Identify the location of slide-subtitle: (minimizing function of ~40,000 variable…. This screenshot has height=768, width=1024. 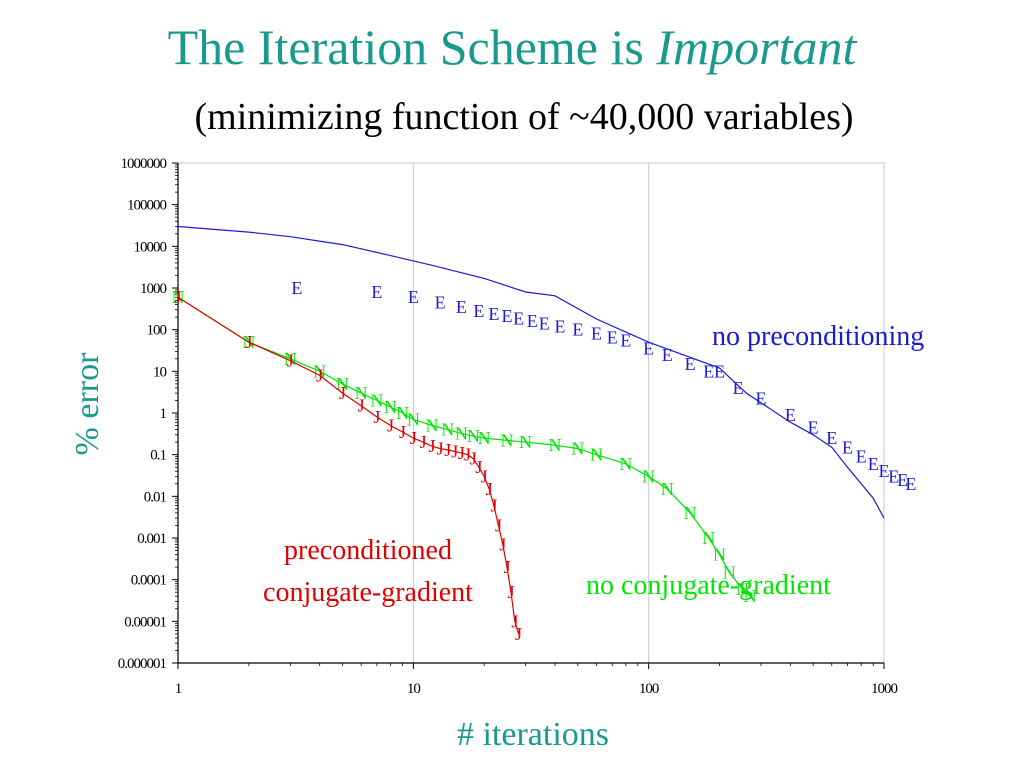
(524, 117).